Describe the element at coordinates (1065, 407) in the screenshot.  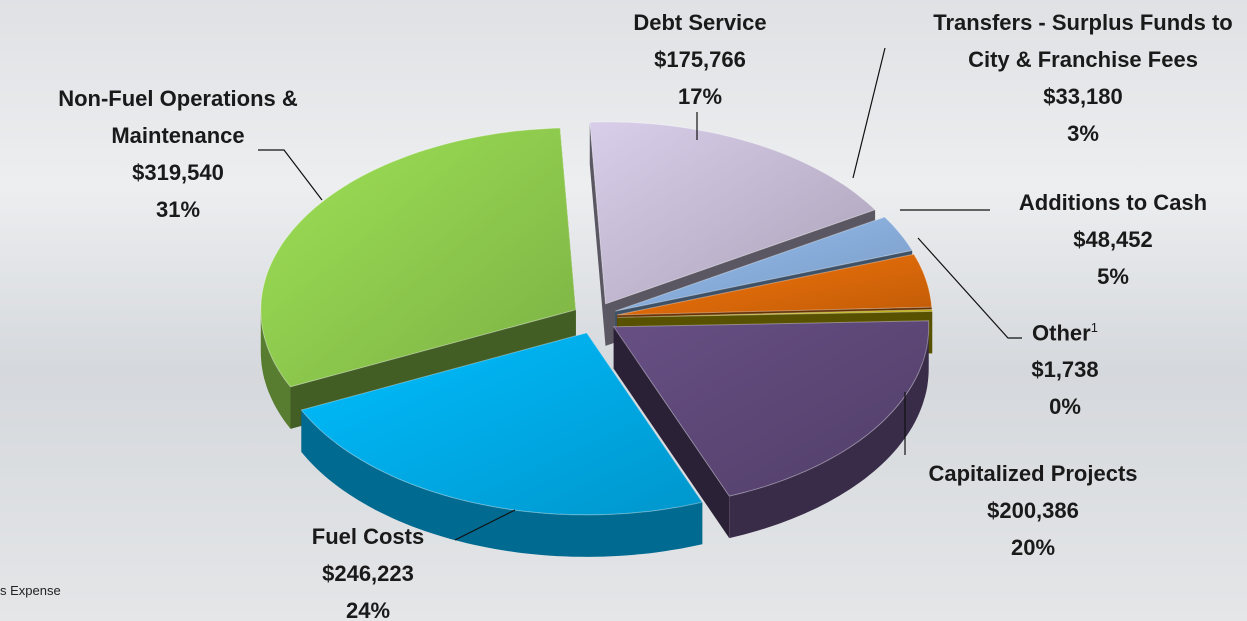
I see `percent-label: 0%` at that location.